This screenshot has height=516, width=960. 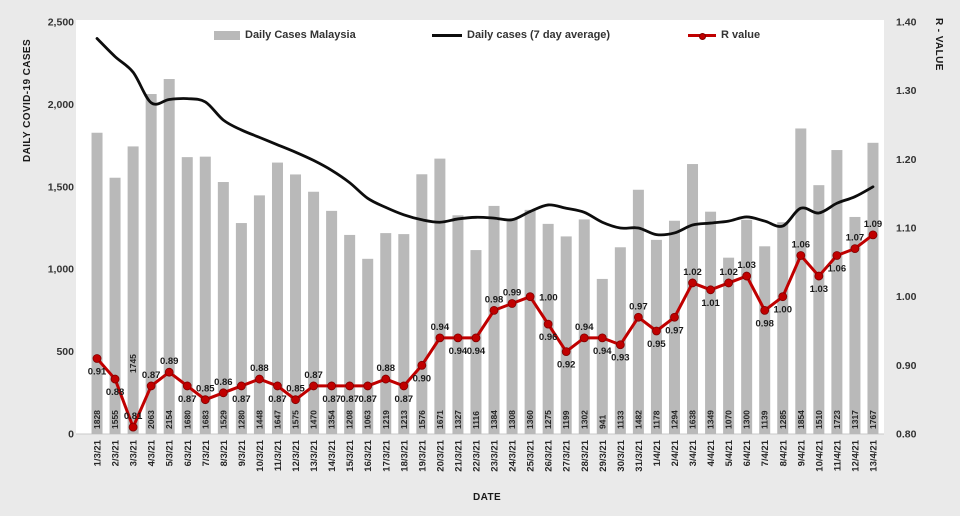 I want to click on x-axis-tick-label: 21/3/21, so click(x=458, y=455).